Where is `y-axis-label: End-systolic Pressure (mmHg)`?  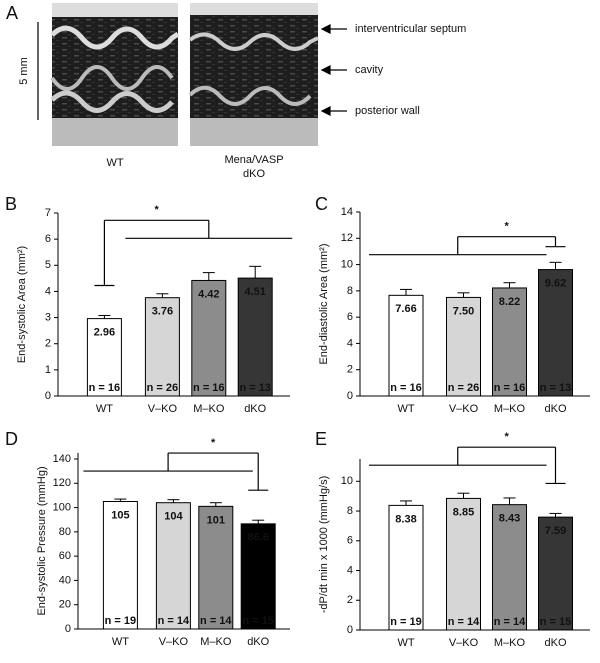 y-axis-label: End-systolic Pressure (mmHg) is located at coordinates (42, 540).